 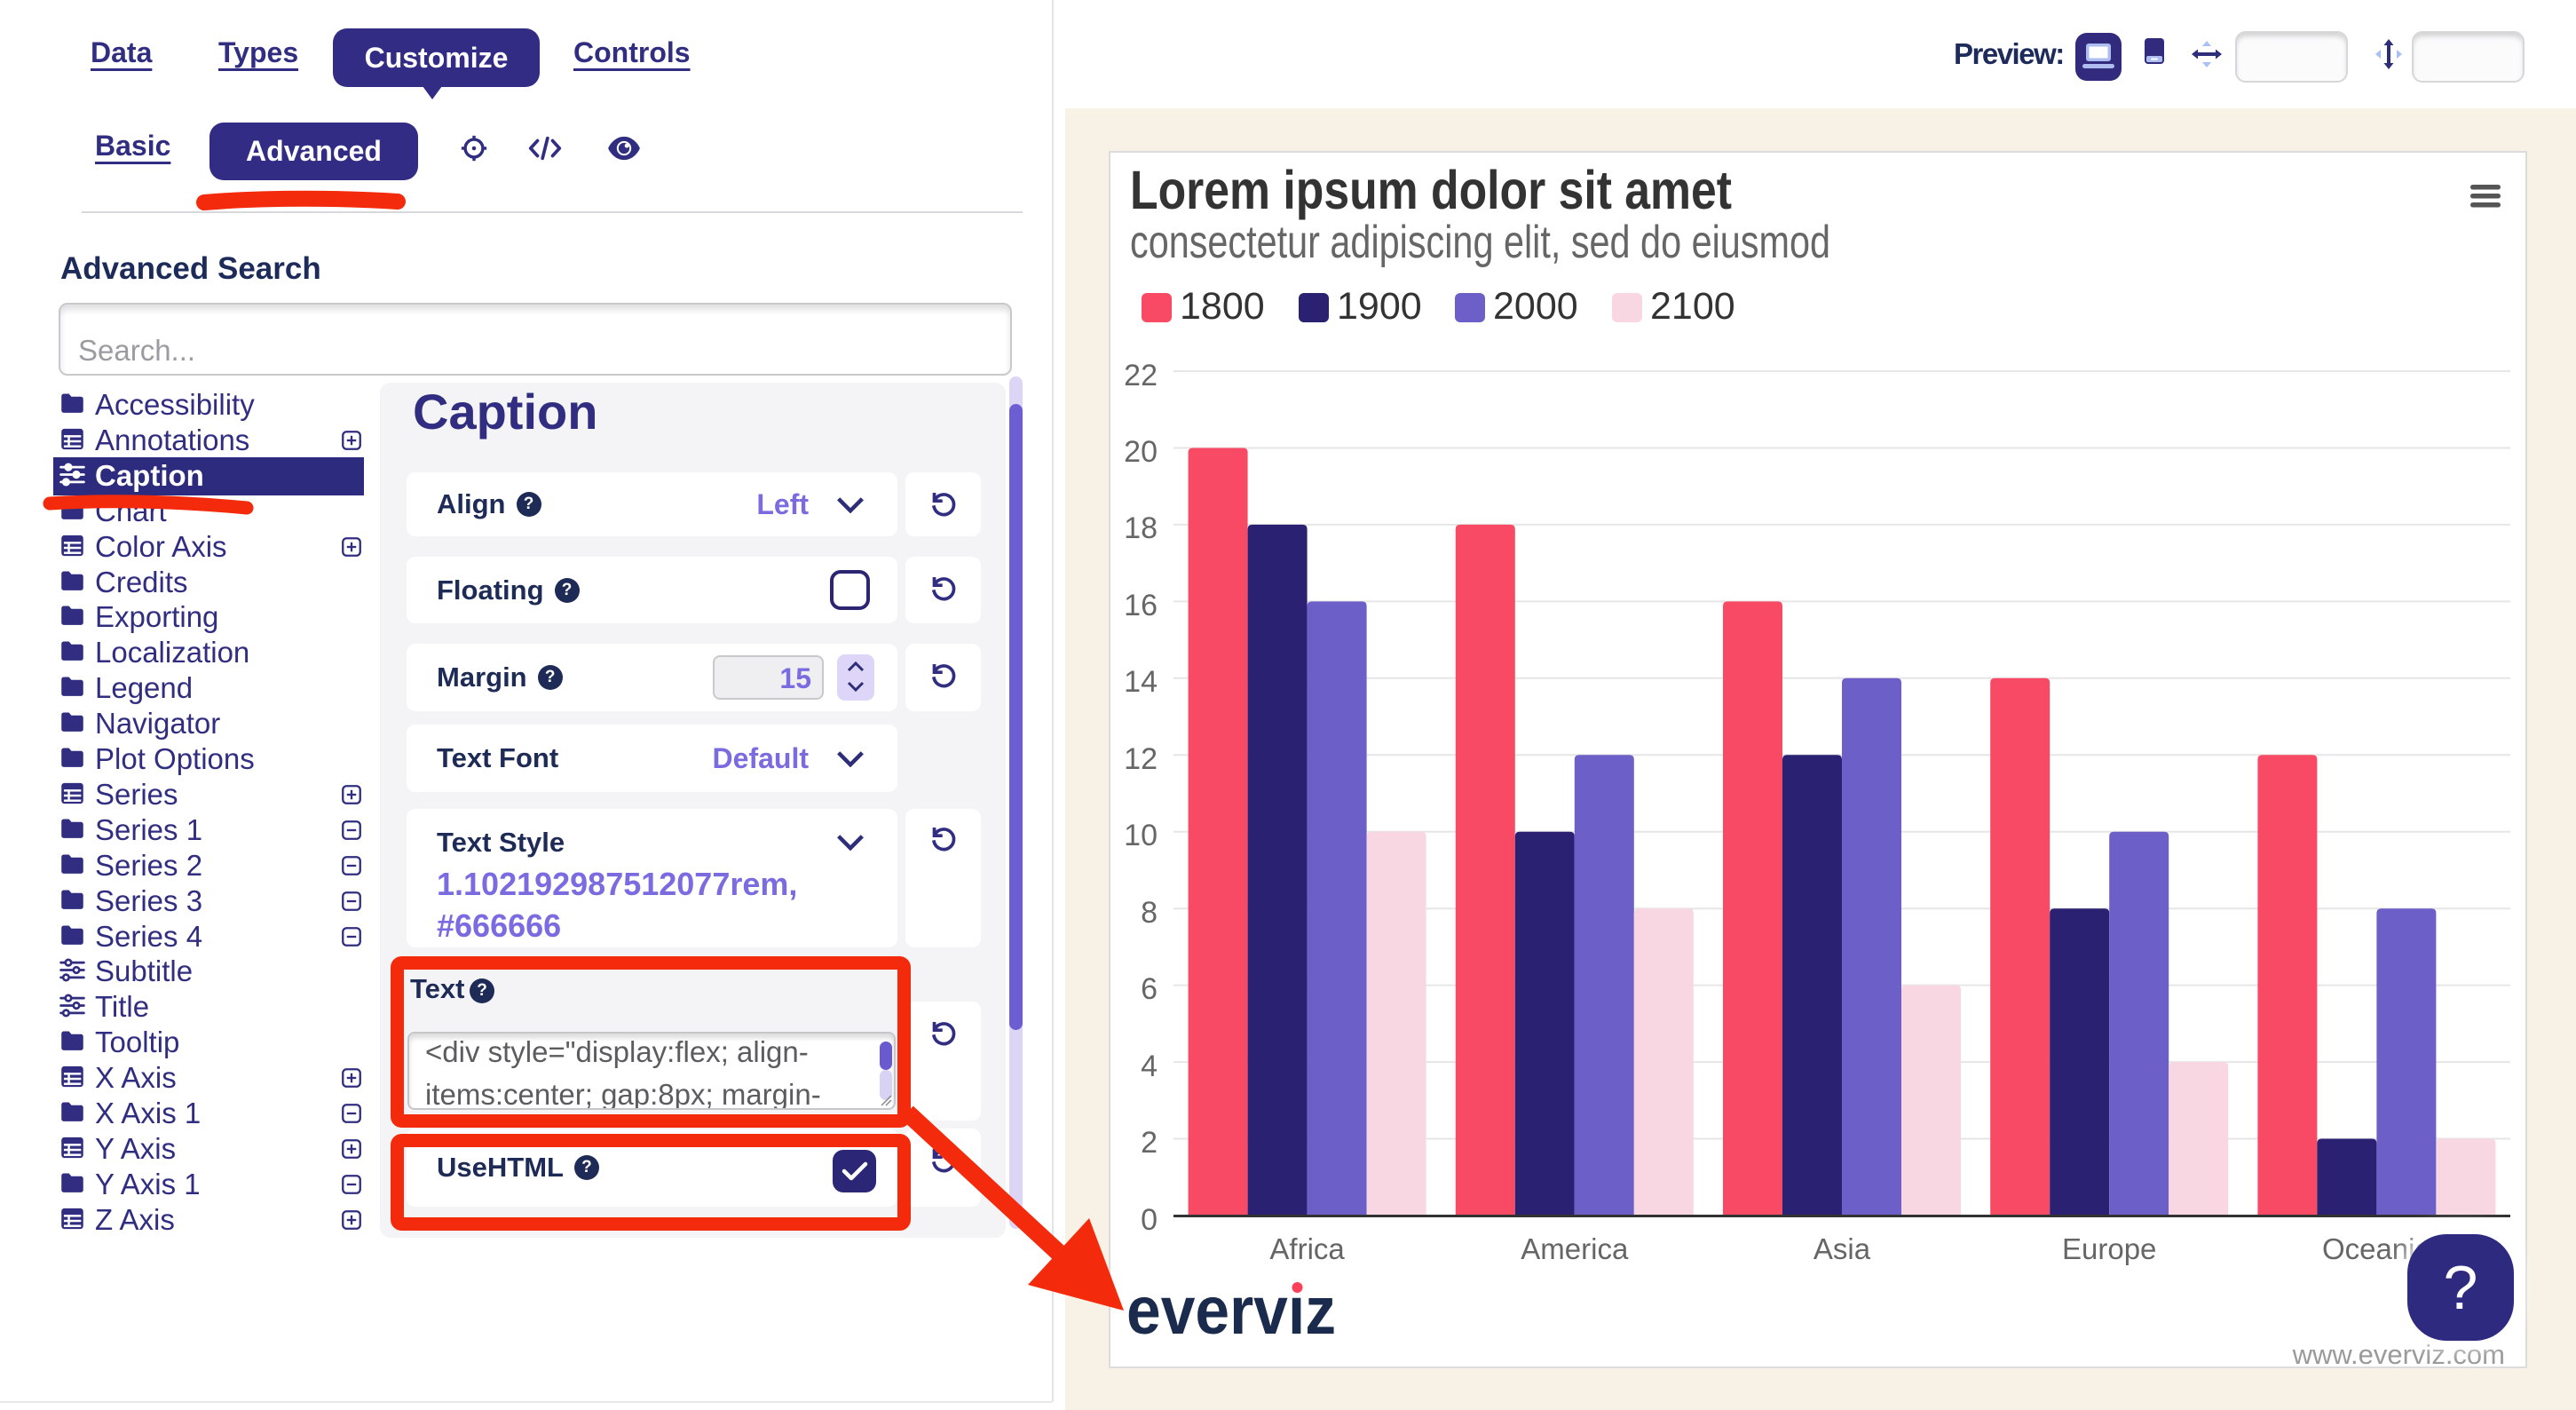 I want to click on svg-text: 20, so click(x=1141, y=452).